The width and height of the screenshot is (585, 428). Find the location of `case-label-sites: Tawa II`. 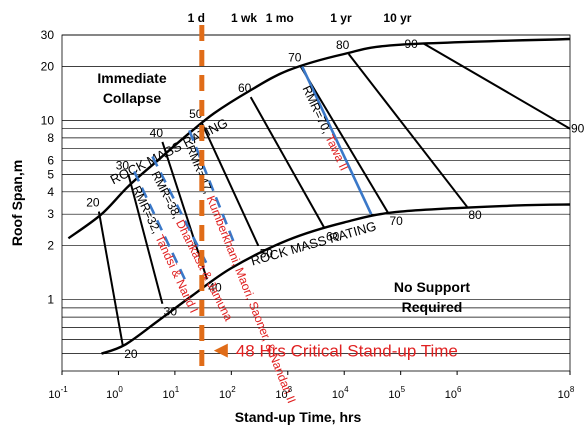

case-label-sites: Tawa II is located at coordinates (336, 153).